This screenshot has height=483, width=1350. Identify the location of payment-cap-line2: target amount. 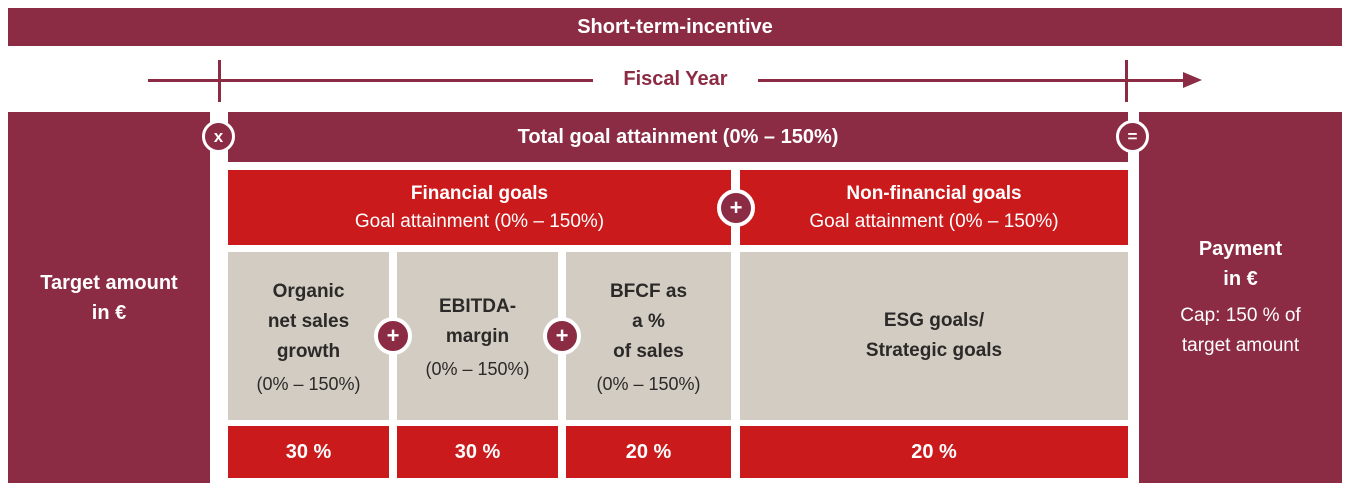
(1240, 345).